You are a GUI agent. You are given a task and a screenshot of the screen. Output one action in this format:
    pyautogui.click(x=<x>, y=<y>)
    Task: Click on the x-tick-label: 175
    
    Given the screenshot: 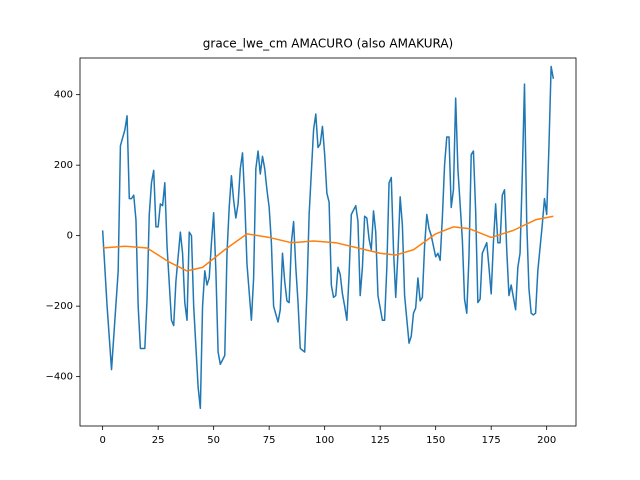 What is the action you would take?
    pyautogui.click(x=491, y=440)
    